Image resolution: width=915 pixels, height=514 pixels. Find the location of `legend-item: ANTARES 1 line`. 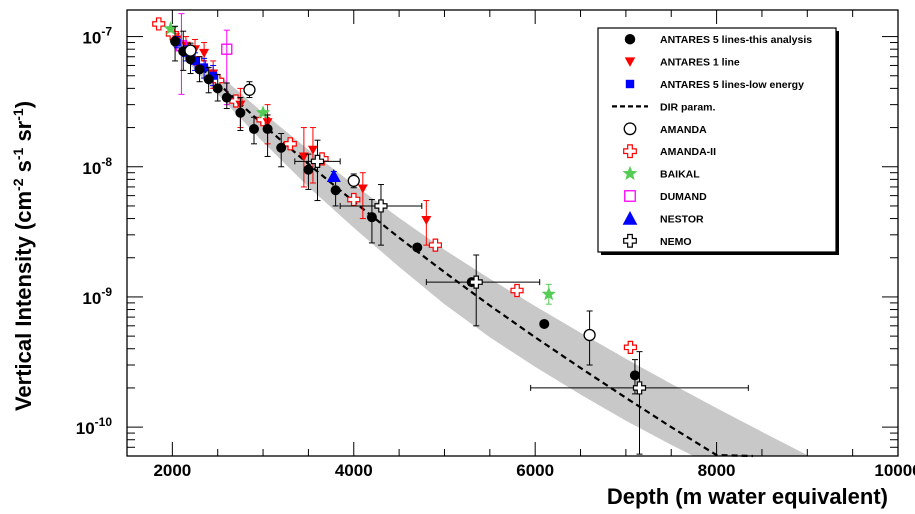

legend-item: ANTARES 1 line is located at coordinates (682, 63).